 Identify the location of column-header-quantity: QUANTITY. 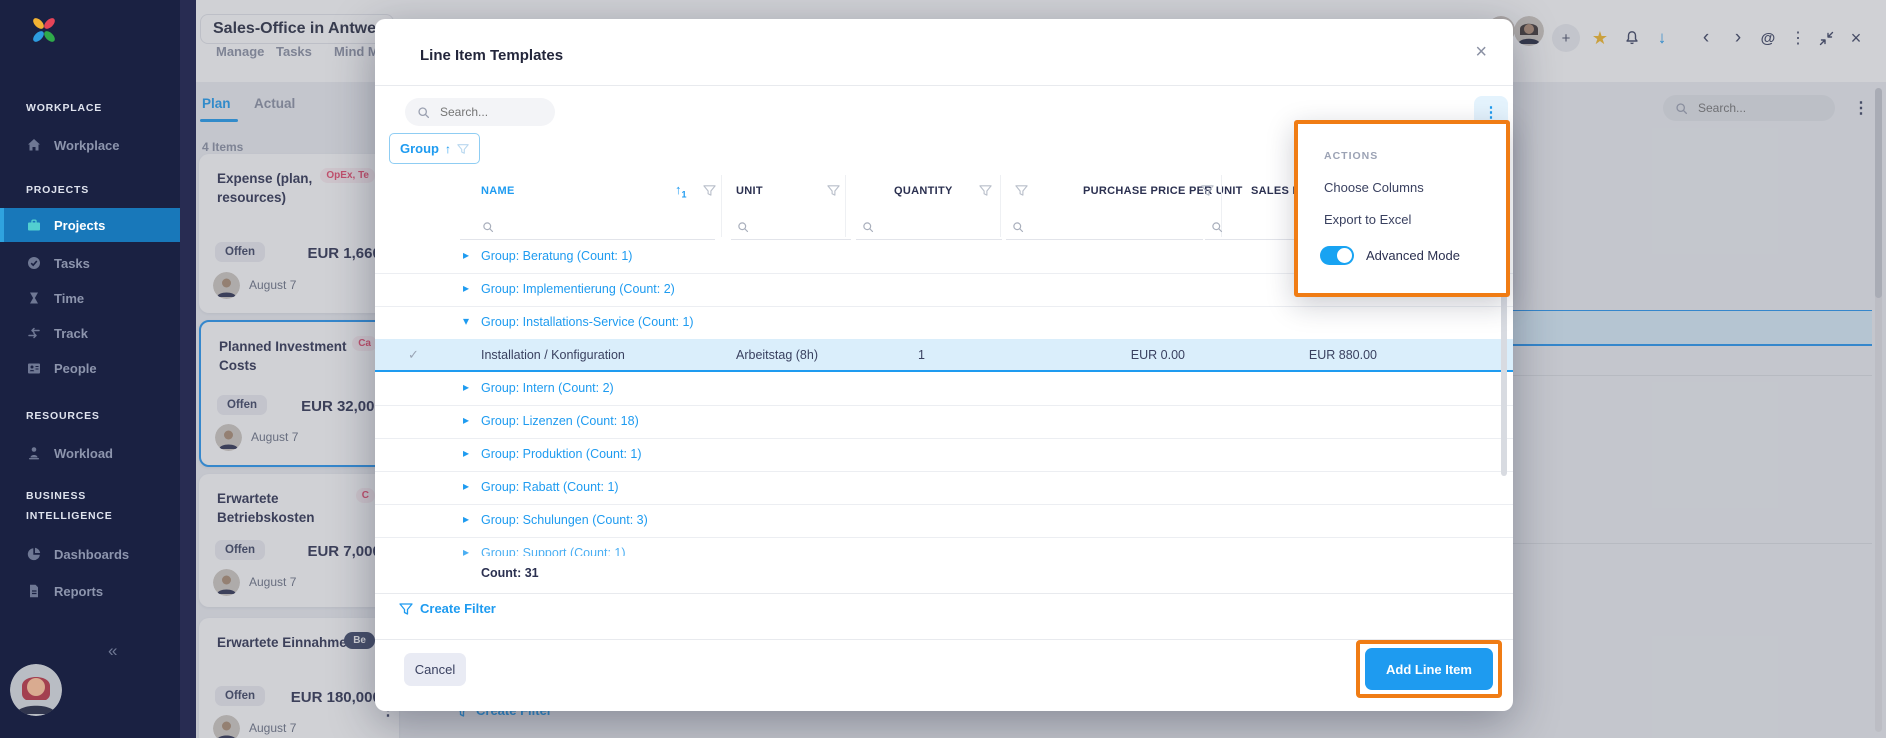
(923, 191).